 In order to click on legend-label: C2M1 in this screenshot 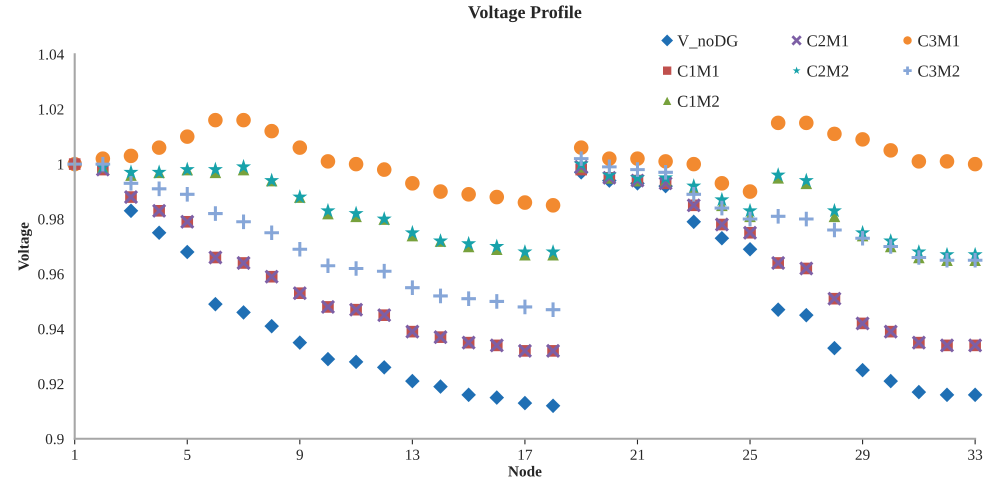, I will do `click(827, 40)`.